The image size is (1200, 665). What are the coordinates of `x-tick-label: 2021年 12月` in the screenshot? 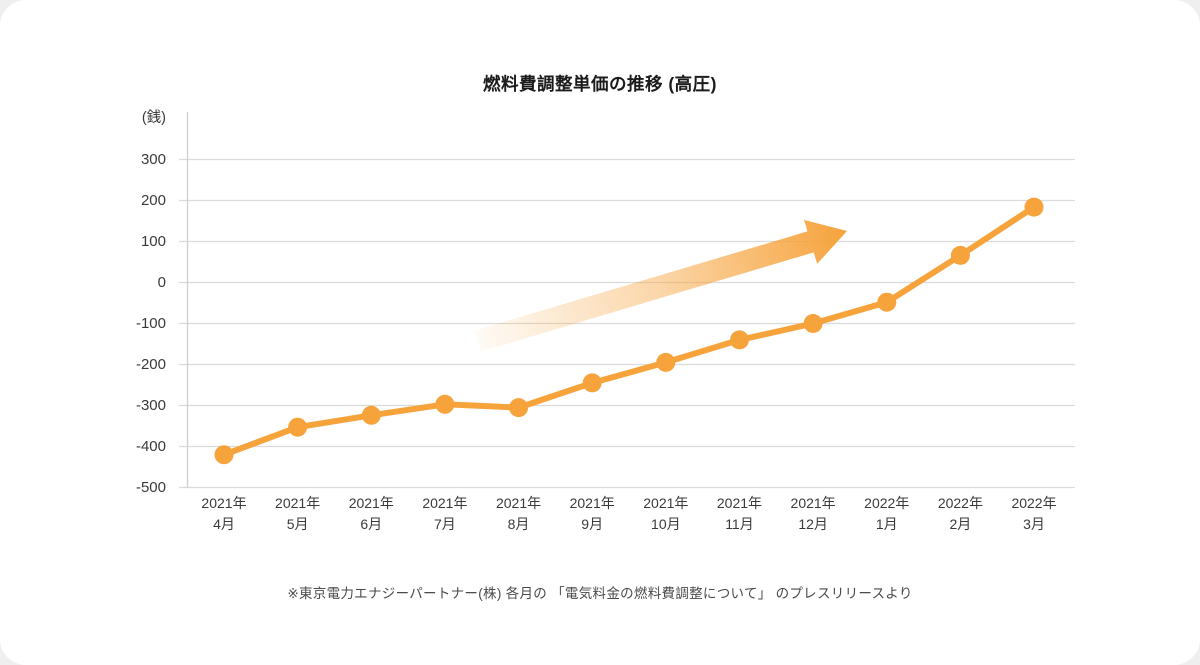 It's located at (813, 514).